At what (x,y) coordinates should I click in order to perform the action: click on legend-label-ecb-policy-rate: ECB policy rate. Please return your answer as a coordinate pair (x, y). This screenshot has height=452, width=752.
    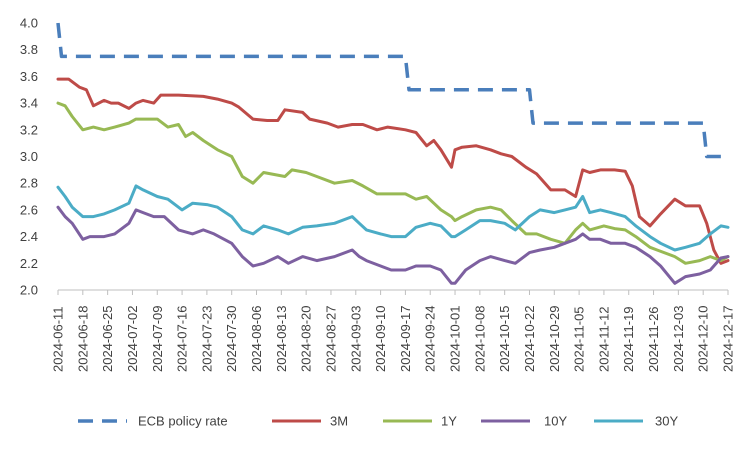
    Looking at the image, I should click on (183, 421).